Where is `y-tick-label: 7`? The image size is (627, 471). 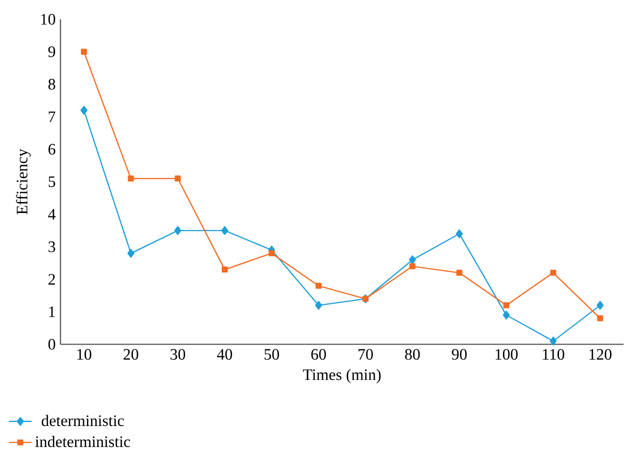 y-tick-label: 7 is located at coordinates (52, 117).